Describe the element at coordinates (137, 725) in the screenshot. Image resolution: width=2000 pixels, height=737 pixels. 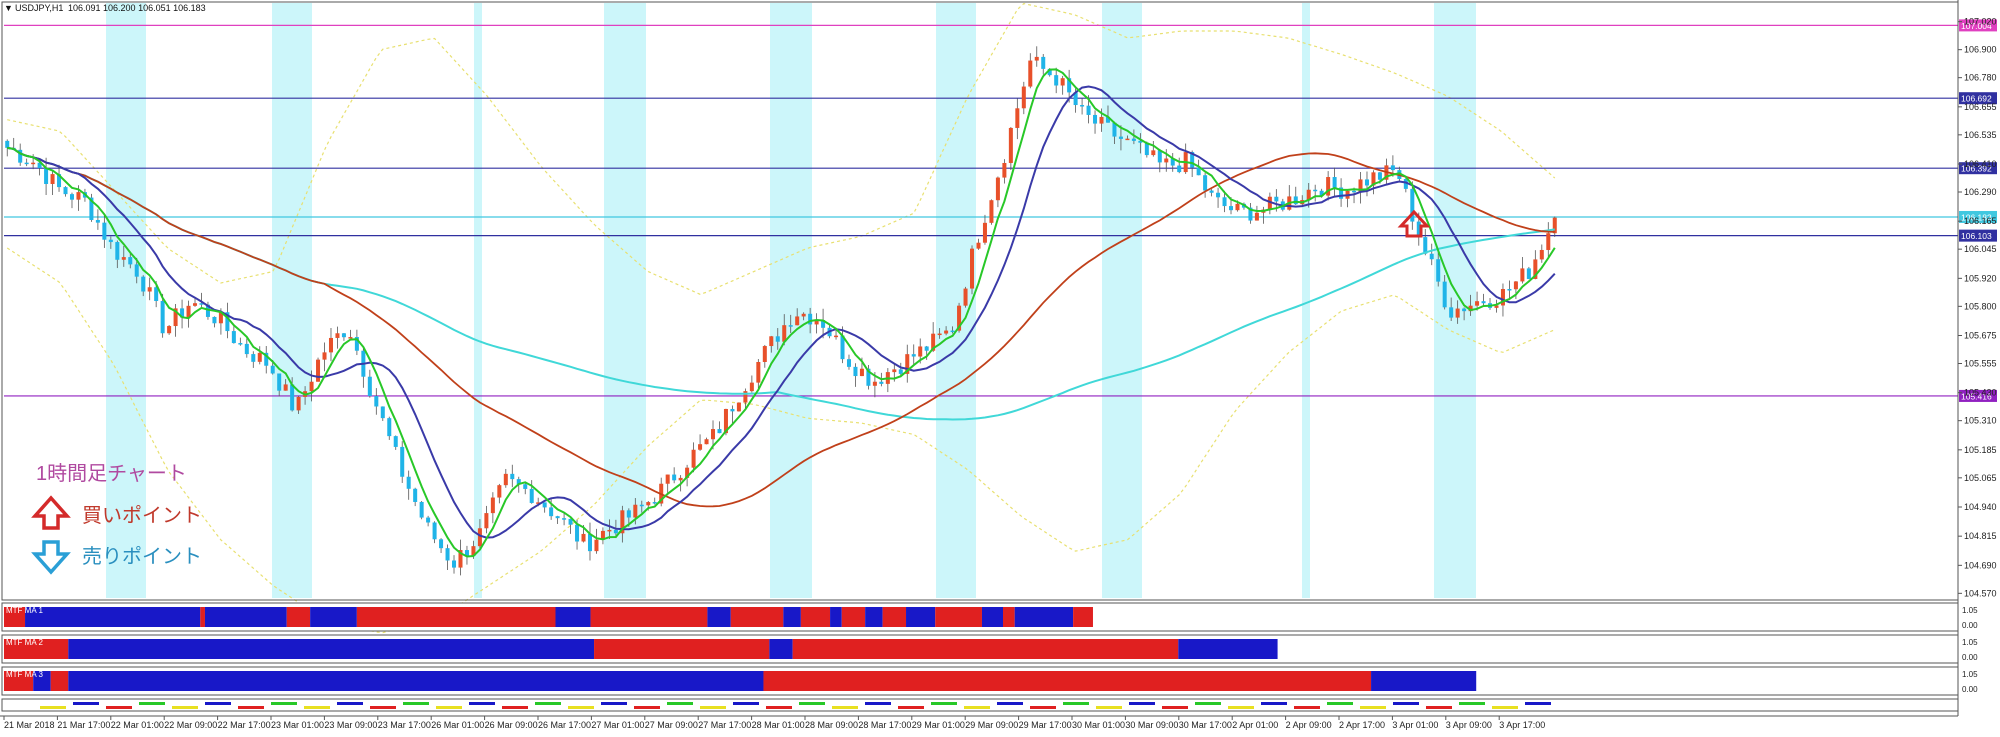
I see `x-tick-label: 22 Mar 01:00` at that location.